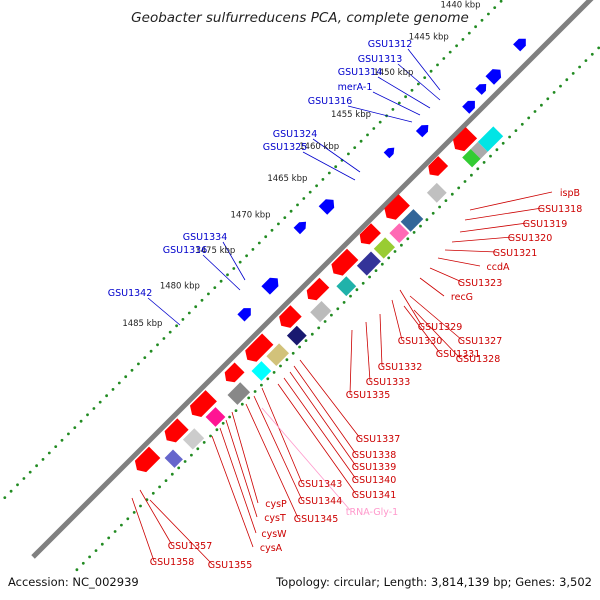 This screenshot has height=600, width=600. I want to click on gene-label-forward: cysW, so click(274, 534).